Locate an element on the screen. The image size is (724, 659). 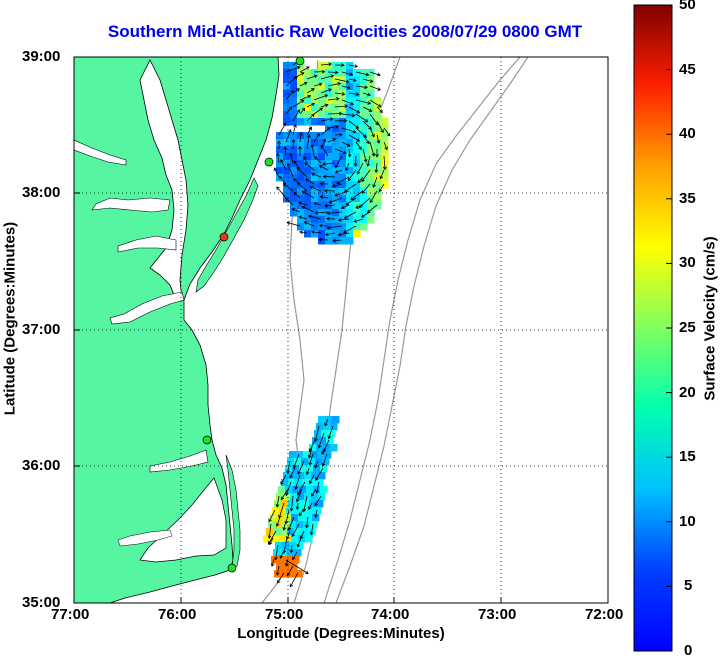
colorbar-label: Surface Velocity (cm/s) is located at coordinates (710, 318).